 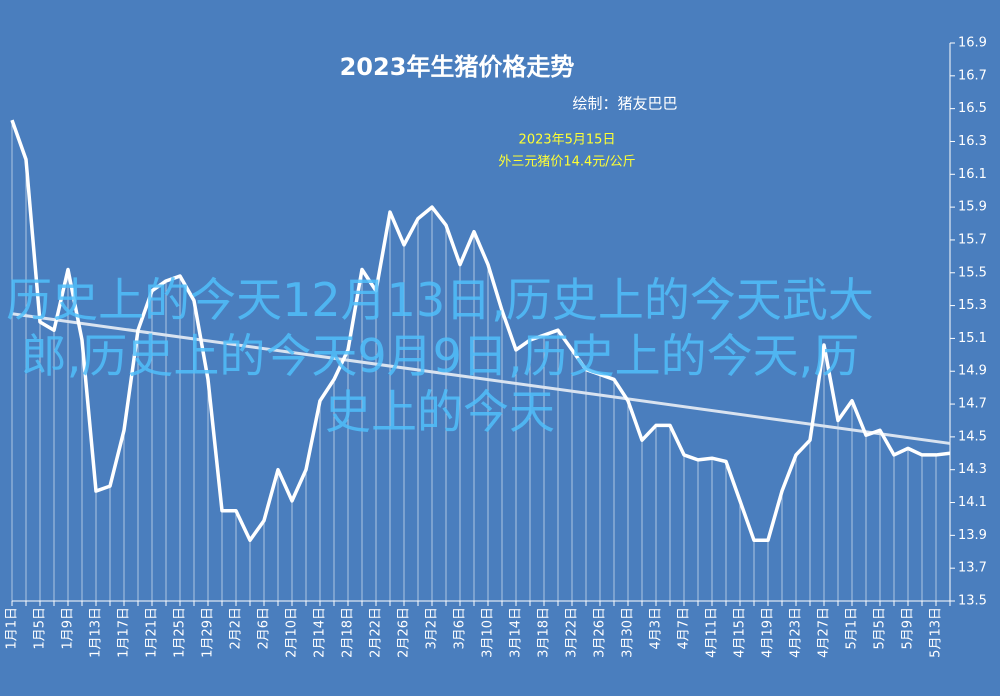 I want to click on x-tick-label: 3月18日, so click(x=544, y=632).